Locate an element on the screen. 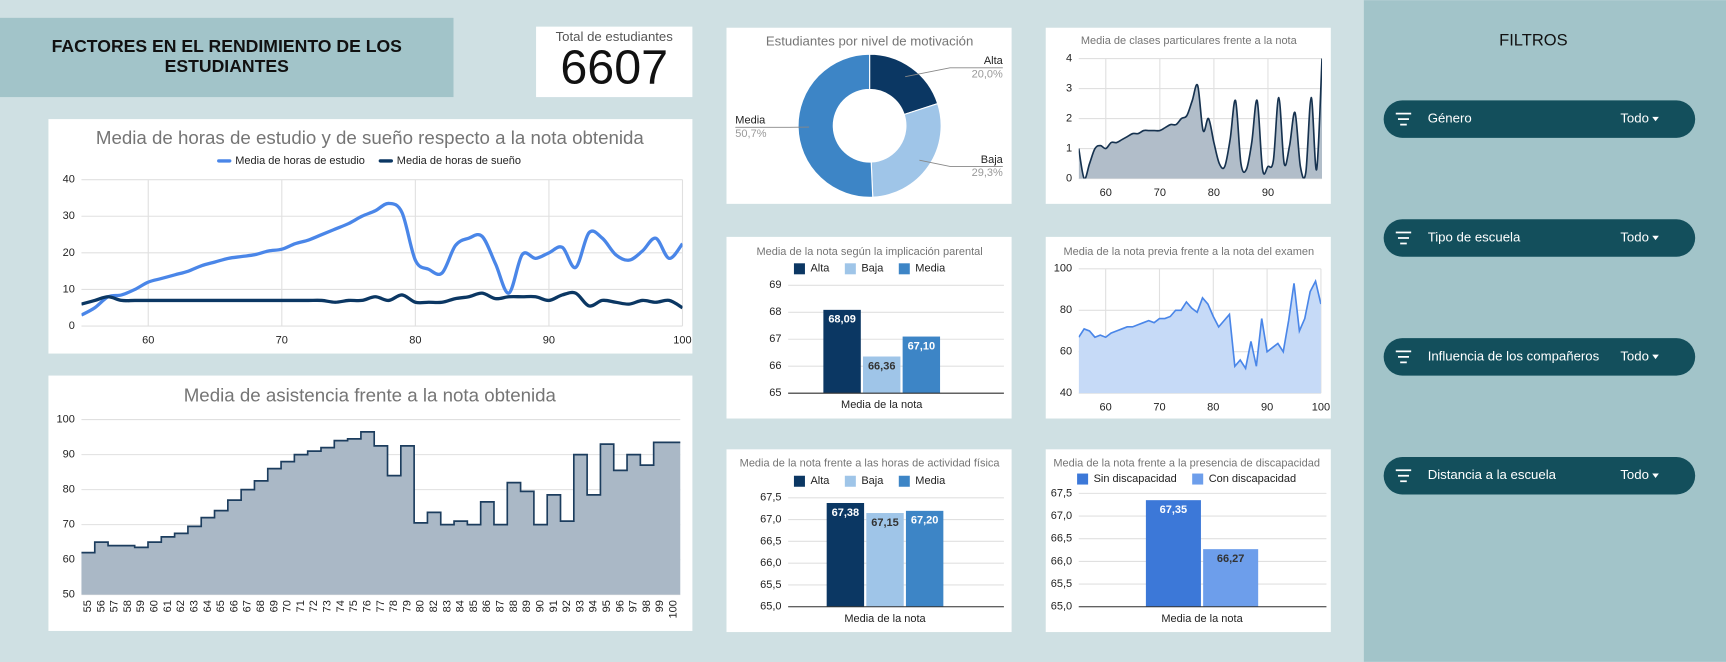  filter-caret is located at coordinates (1655, 238).